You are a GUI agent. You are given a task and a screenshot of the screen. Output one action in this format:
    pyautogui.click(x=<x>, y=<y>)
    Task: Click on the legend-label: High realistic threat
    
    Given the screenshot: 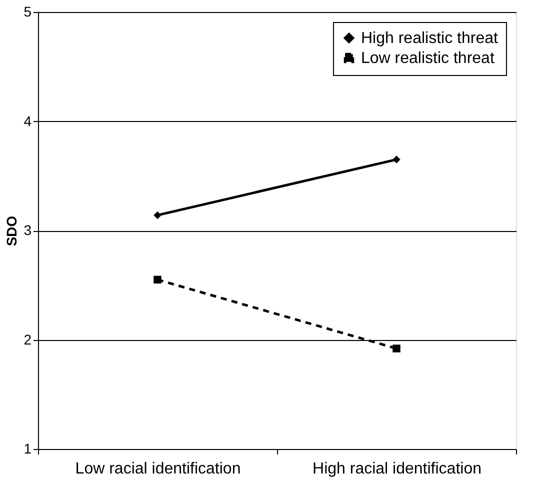 What is the action you would take?
    pyautogui.click(x=429, y=38)
    